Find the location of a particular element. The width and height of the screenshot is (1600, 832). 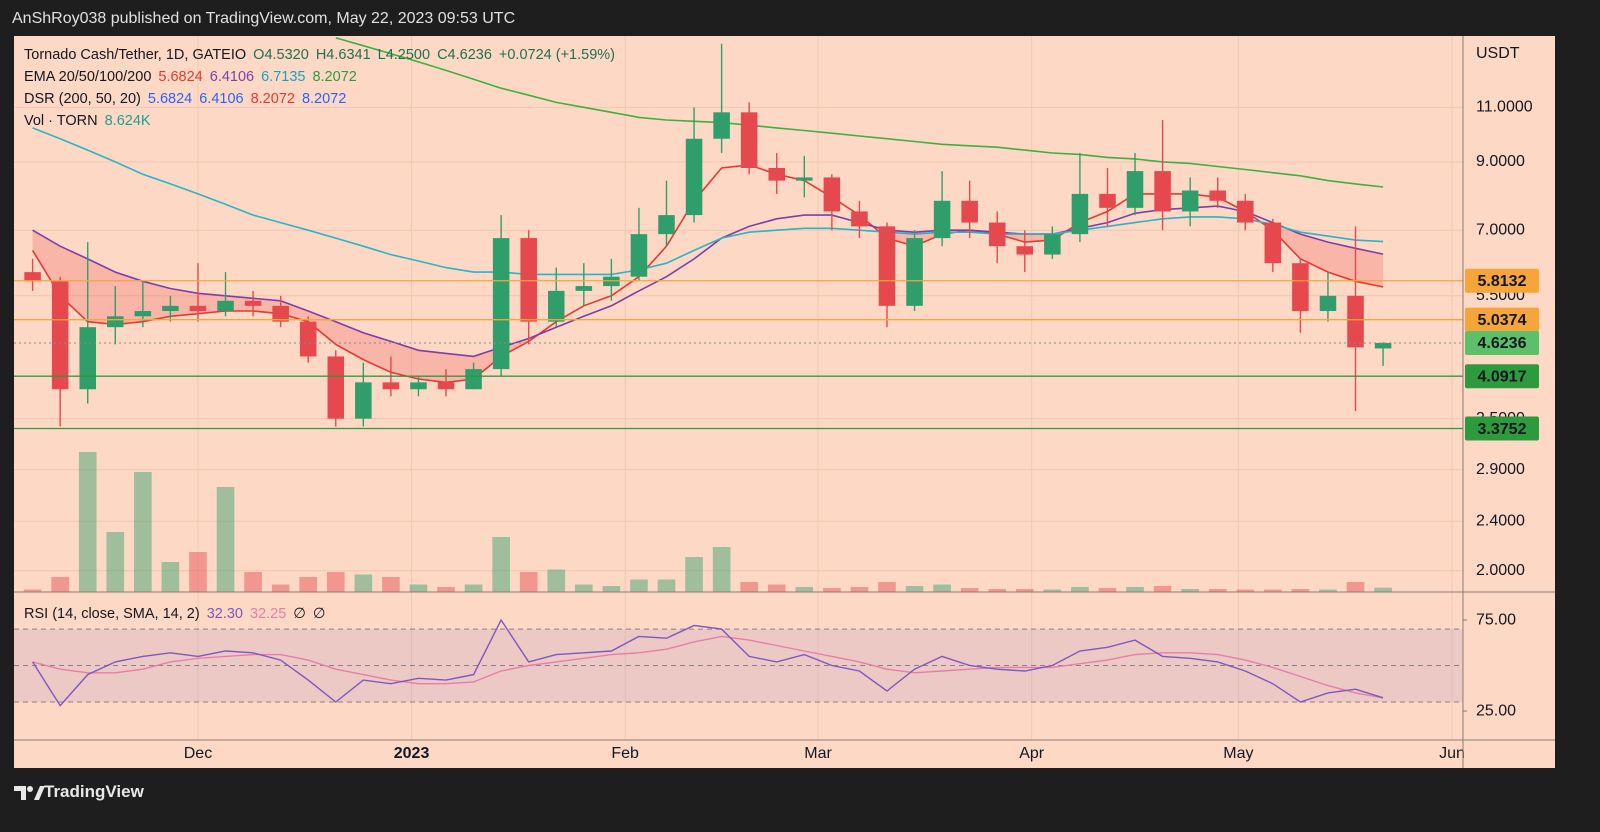

legend-row: RSI (14, close, SMA, 14, 2) 32.30 32.25 ∅ ∅ is located at coordinates (178, 614).